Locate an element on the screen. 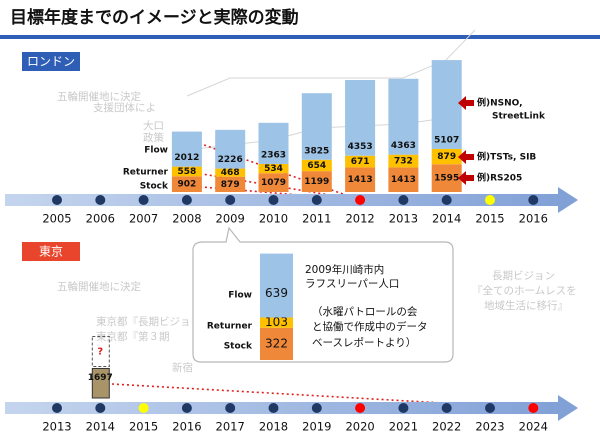  segment-label: 732 is located at coordinates (403, 162).